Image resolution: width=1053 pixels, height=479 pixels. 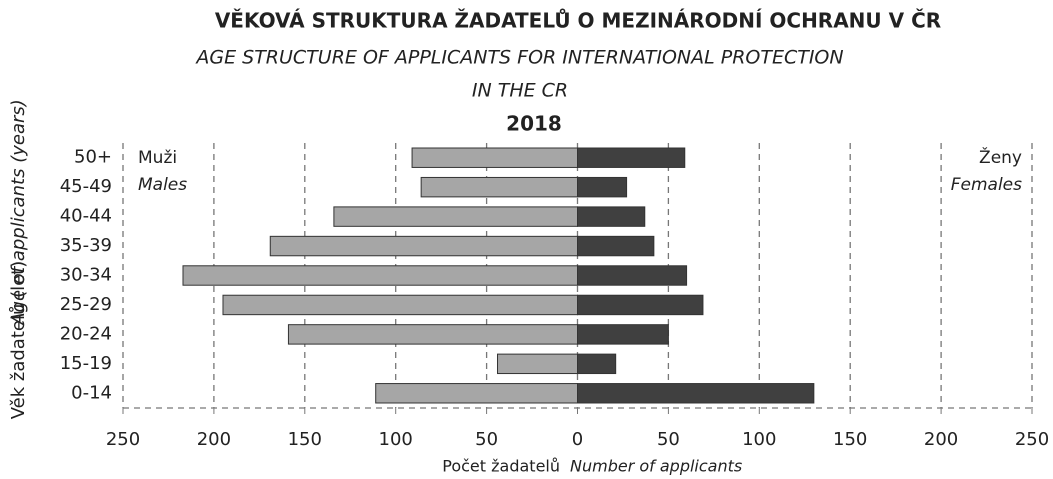 I want to click on y-axis-label-en: Age of applicants (years), so click(x=18, y=212).